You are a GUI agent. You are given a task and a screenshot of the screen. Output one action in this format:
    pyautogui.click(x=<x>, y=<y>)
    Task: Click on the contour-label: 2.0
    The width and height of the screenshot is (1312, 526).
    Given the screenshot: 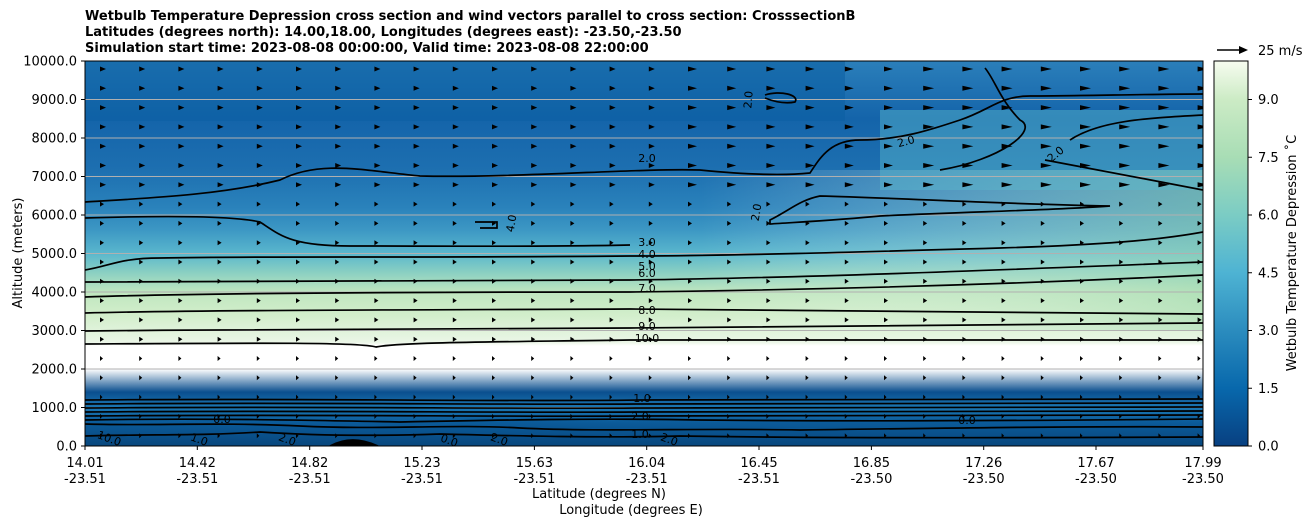 What is the action you would take?
    pyautogui.click(x=906, y=141)
    